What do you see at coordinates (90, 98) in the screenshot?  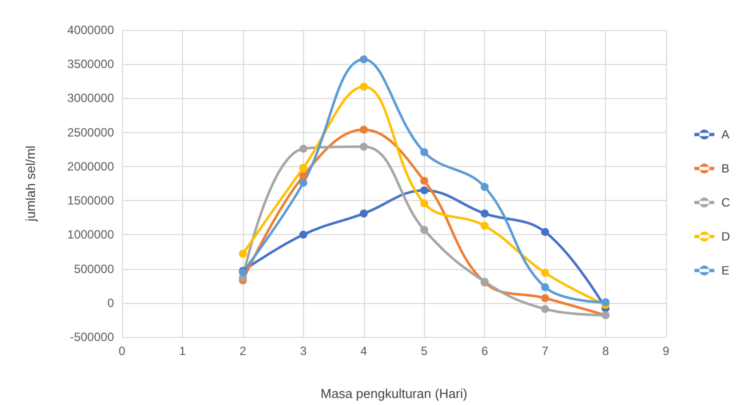 I see `y-tick-label: 3000000` at bounding box center [90, 98].